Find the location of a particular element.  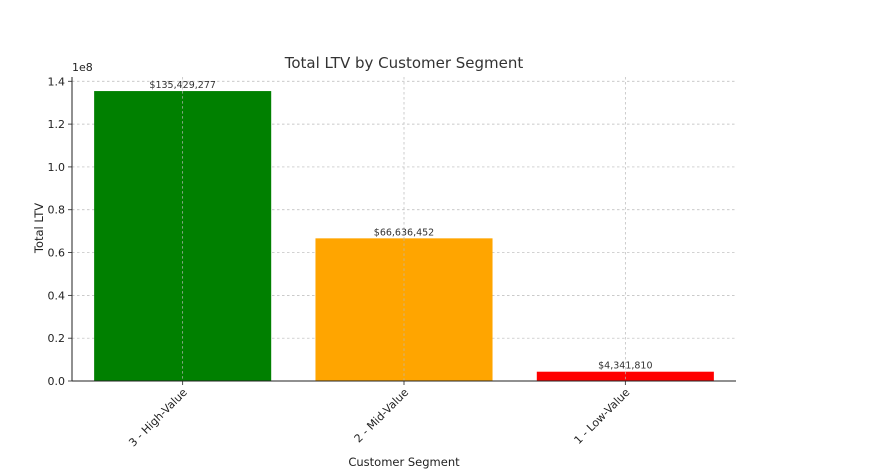

y-tick-label: 0.4 is located at coordinates (57, 295).